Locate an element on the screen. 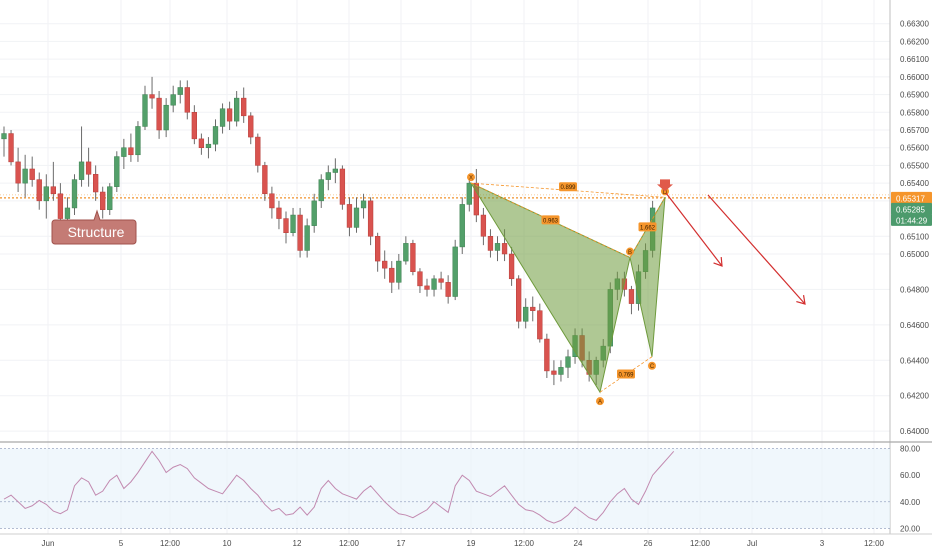 This screenshot has height=555, width=932. rsi-tick-label: 80.00 is located at coordinates (910, 449).